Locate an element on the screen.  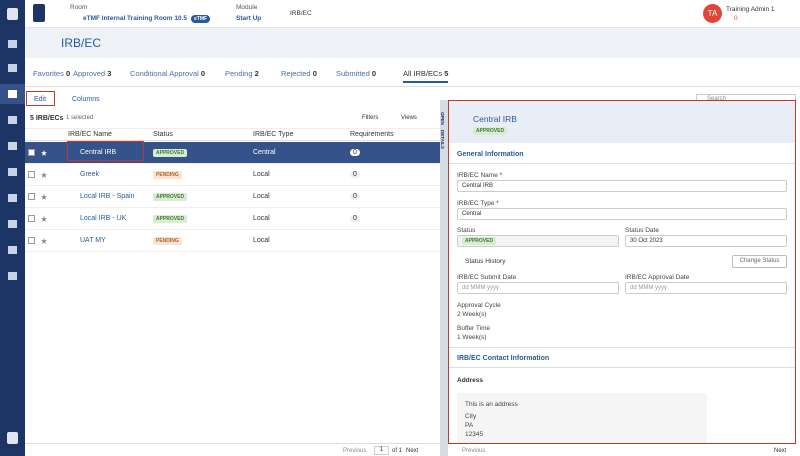
tab-label: Pending is located at coordinates (239, 73).